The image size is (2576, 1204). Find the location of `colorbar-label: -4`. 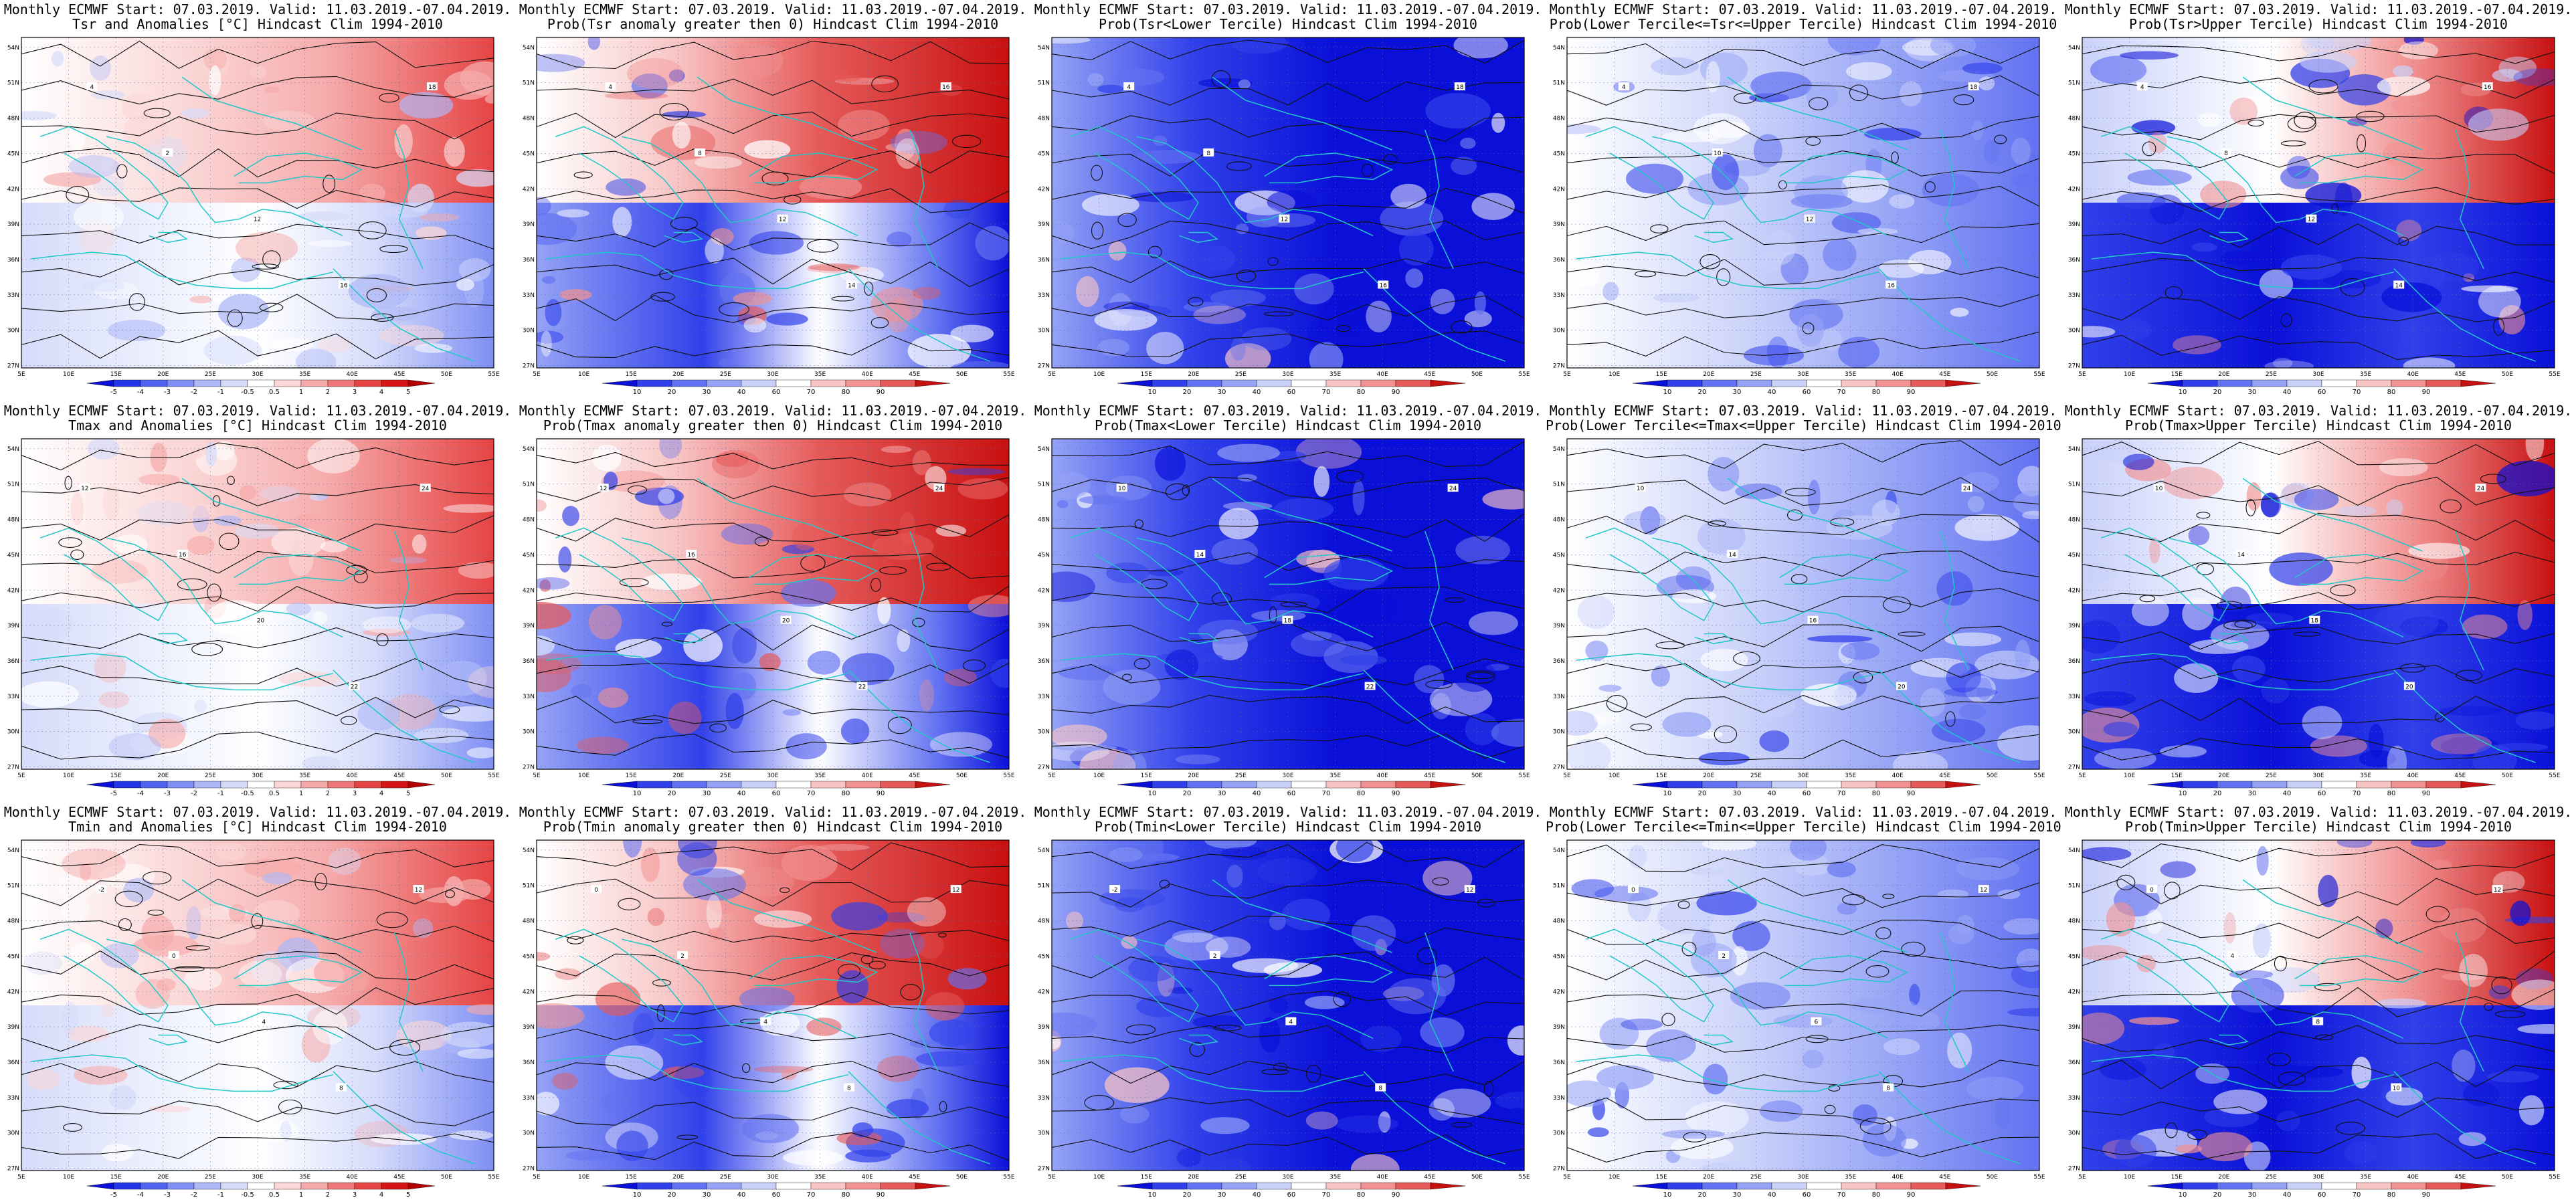

colorbar-label: -4 is located at coordinates (140, 1195).